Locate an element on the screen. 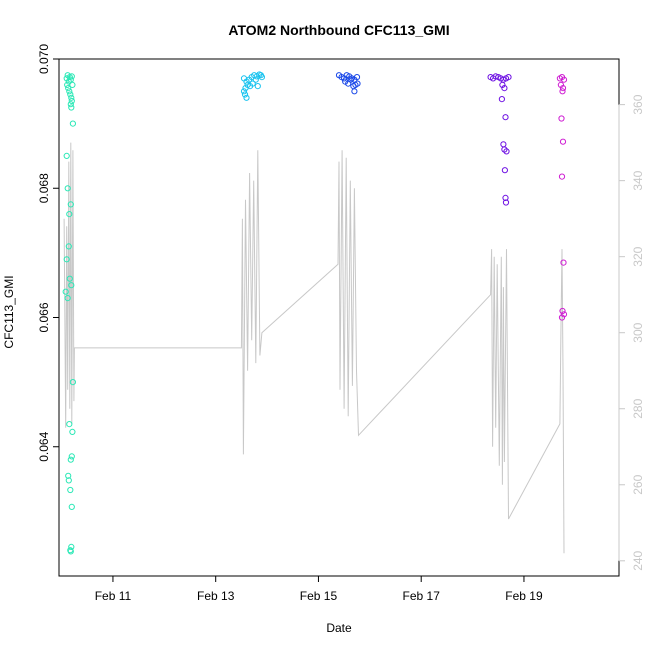 This screenshot has height=650, width=650. right-tick-label: 340 is located at coordinates (638, 180).